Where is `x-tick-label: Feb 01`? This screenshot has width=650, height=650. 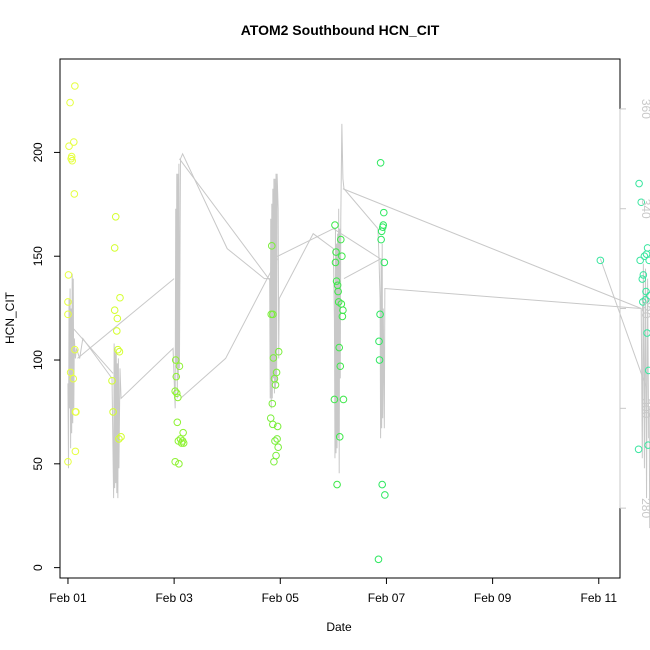
x-tick-label: Feb 01 is located at coordinates (68, 598).